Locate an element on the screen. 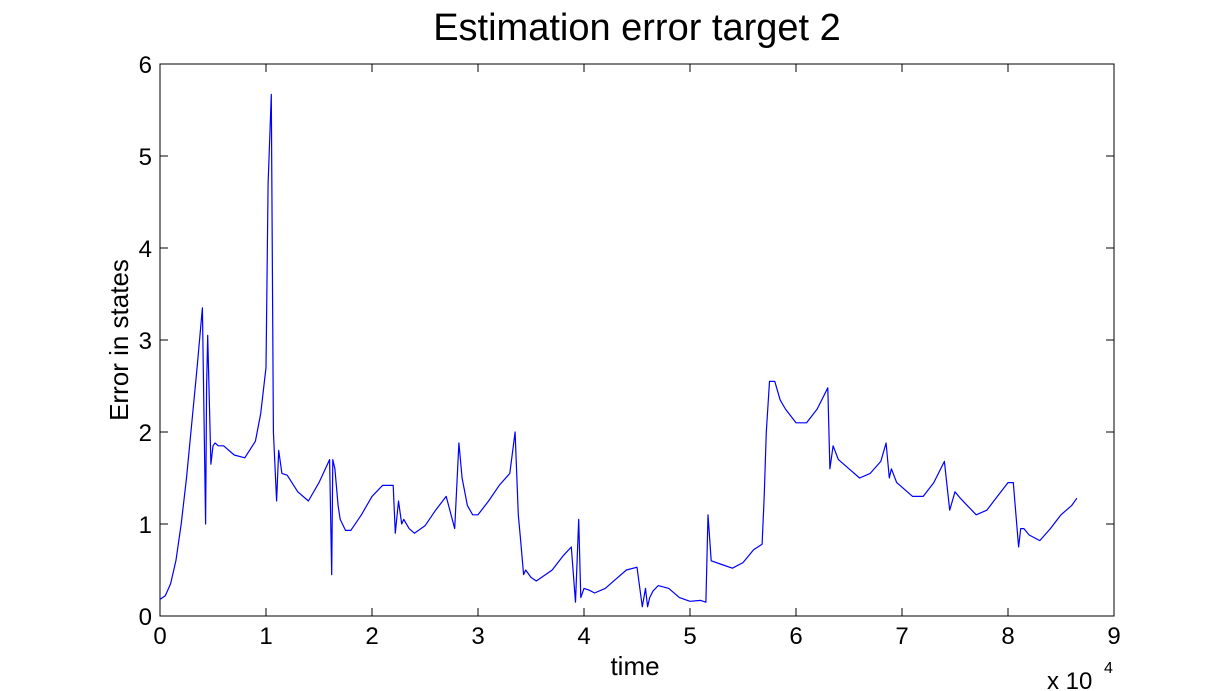 This screenshot has height=691, width=1230. x-axis-label: time is located at coordinates (634, 666).